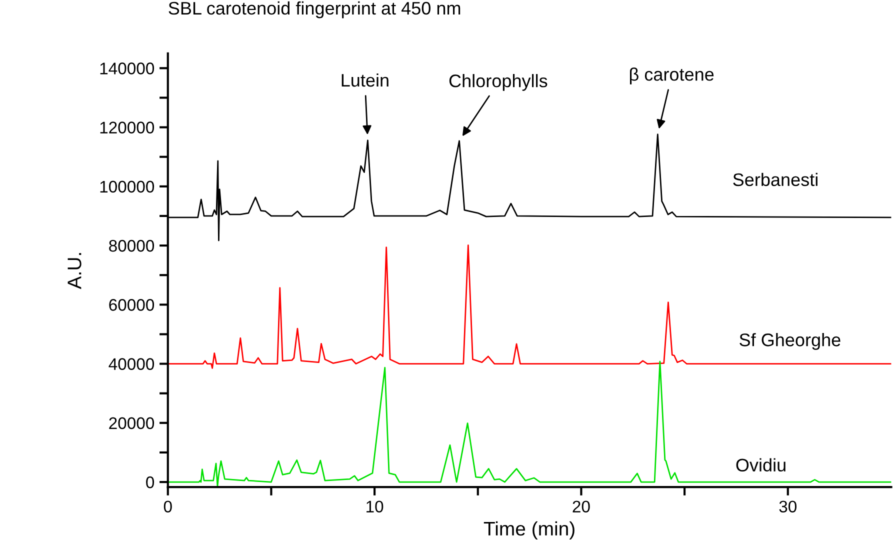  I want to click on y-tick-label: 0, so click(150, 482).